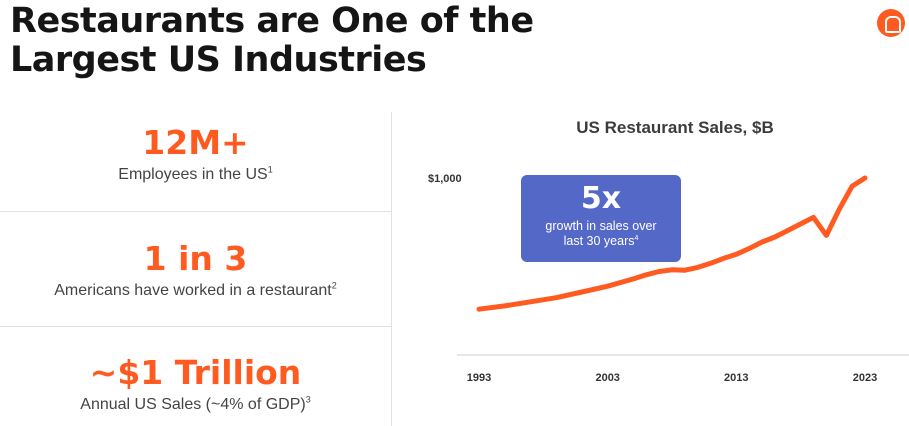 This screenshot has height=426, width=909. I want to click on x-tick-label: 2013, so click(736, 378).